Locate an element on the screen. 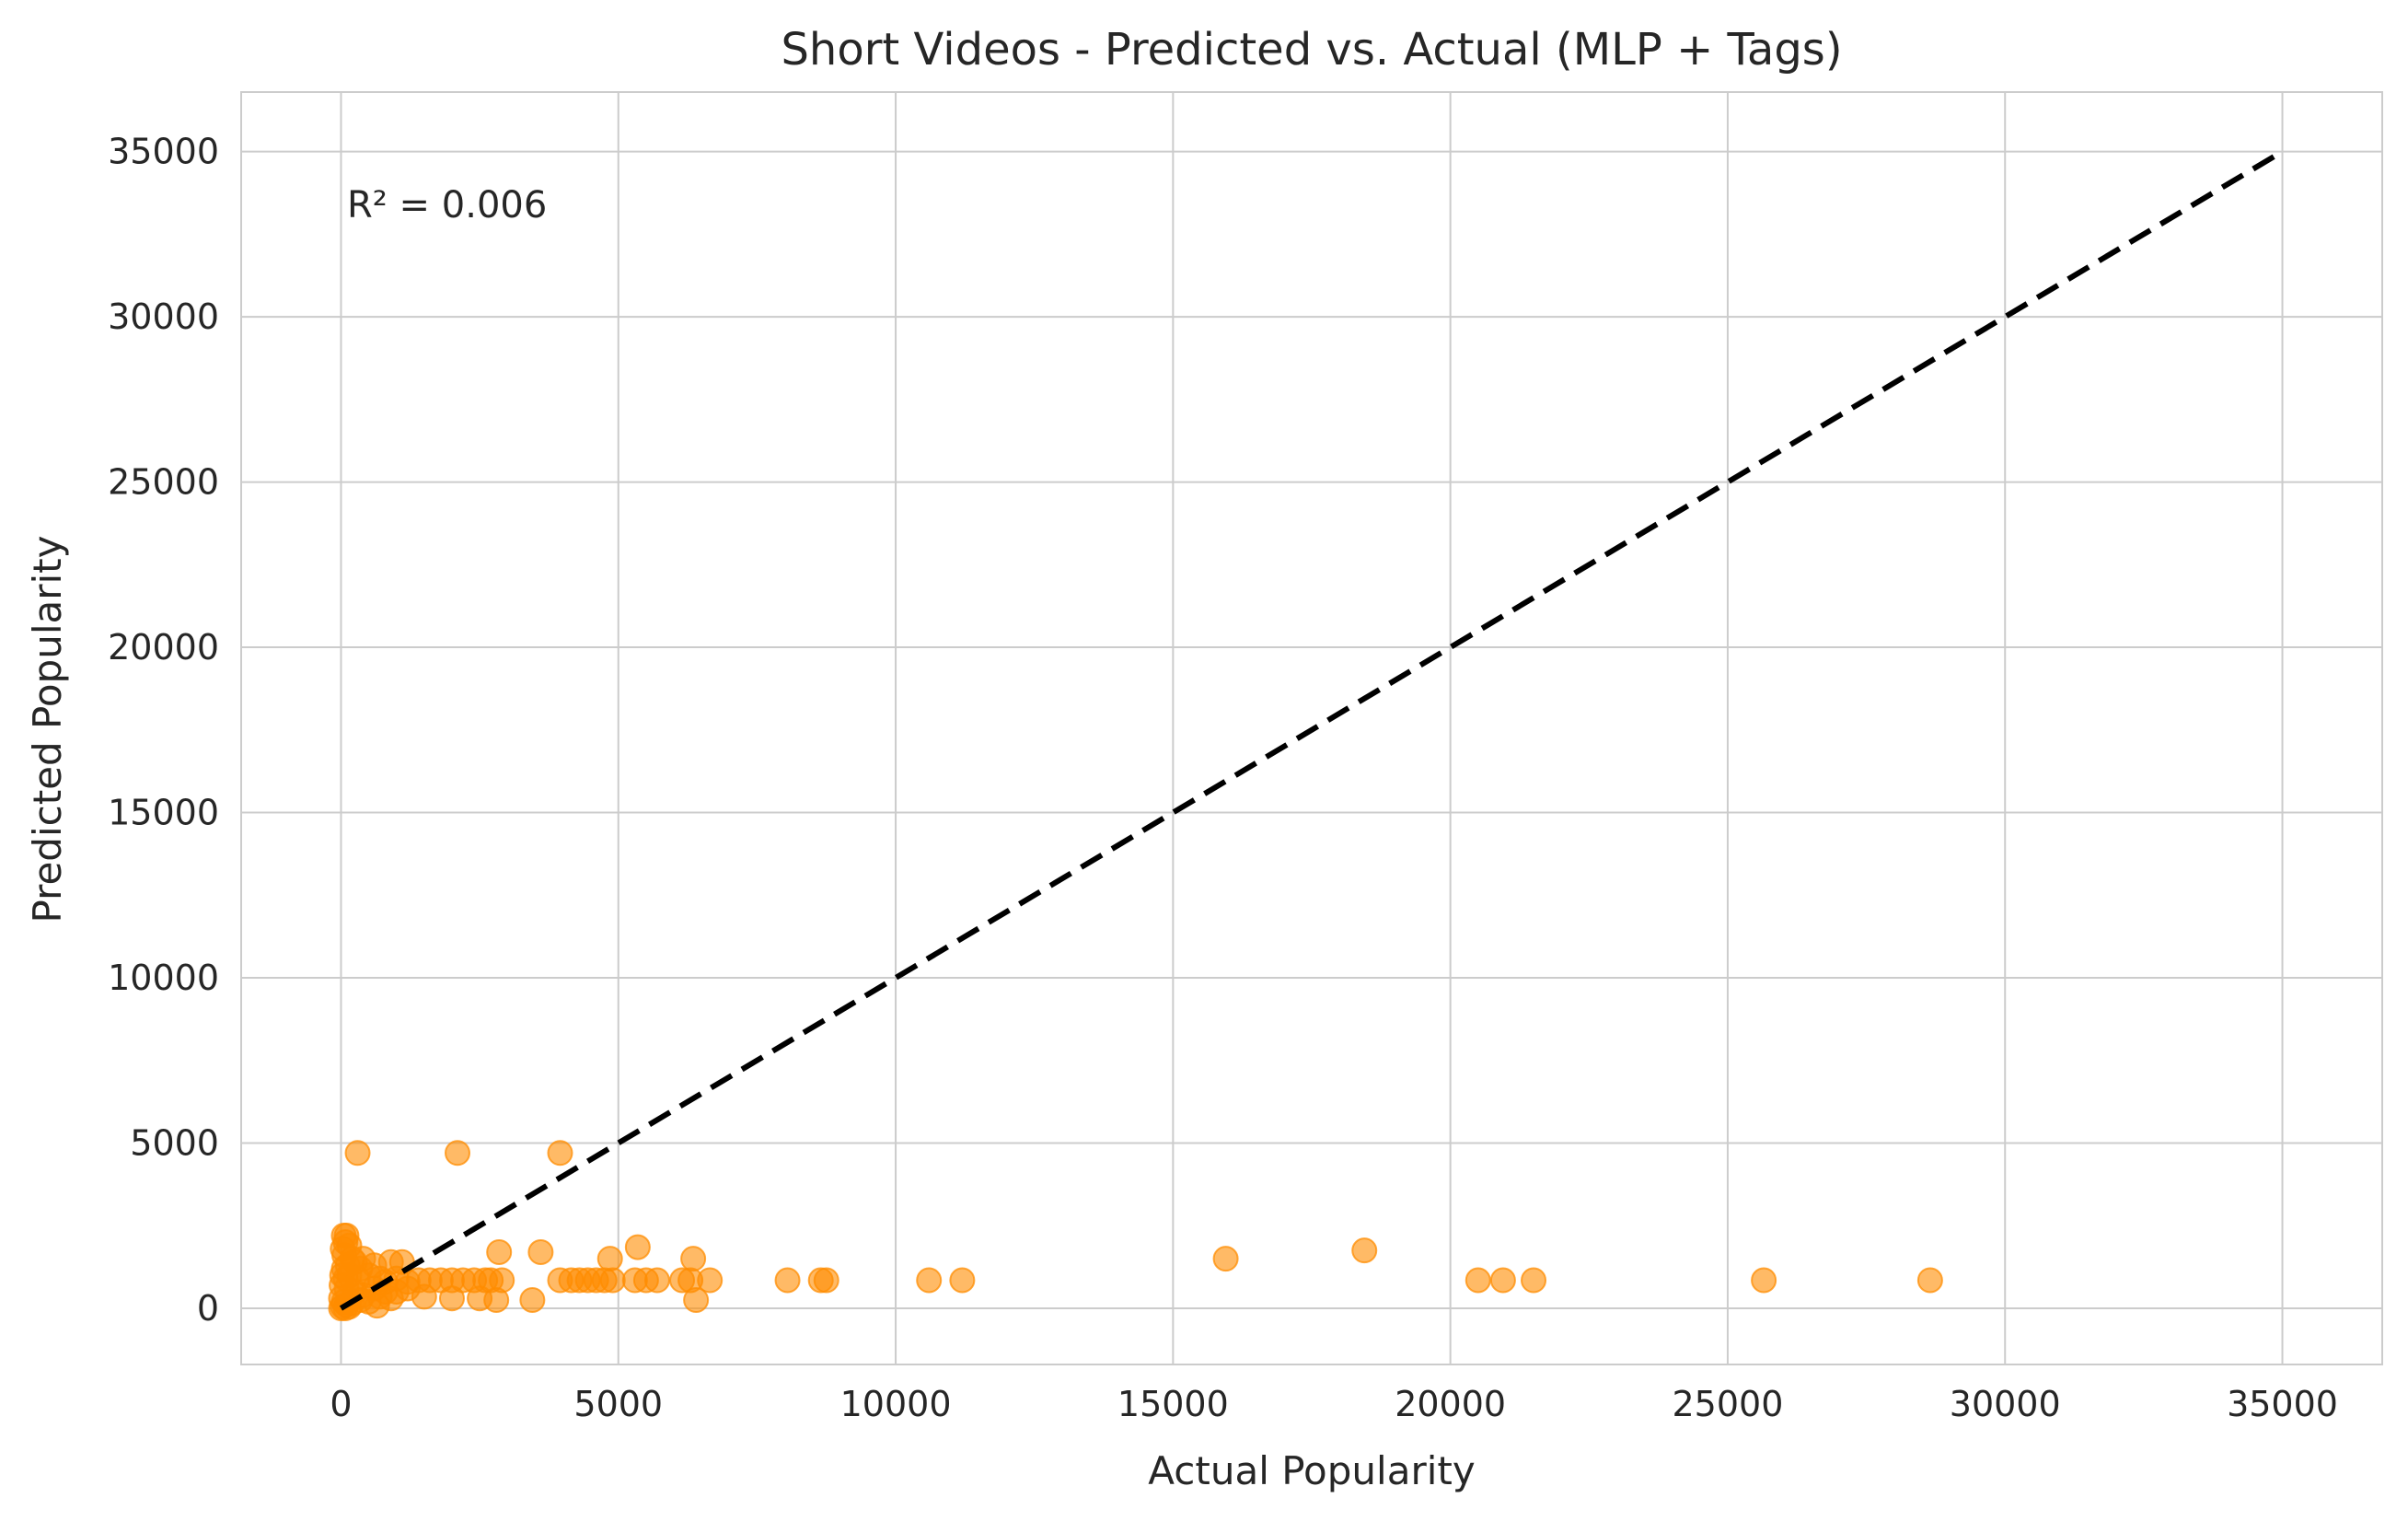 The height and width of the screenshot is (1521, 2408). r-squared-annotation: R² = 0.006 is located at coordinates (447, 205).